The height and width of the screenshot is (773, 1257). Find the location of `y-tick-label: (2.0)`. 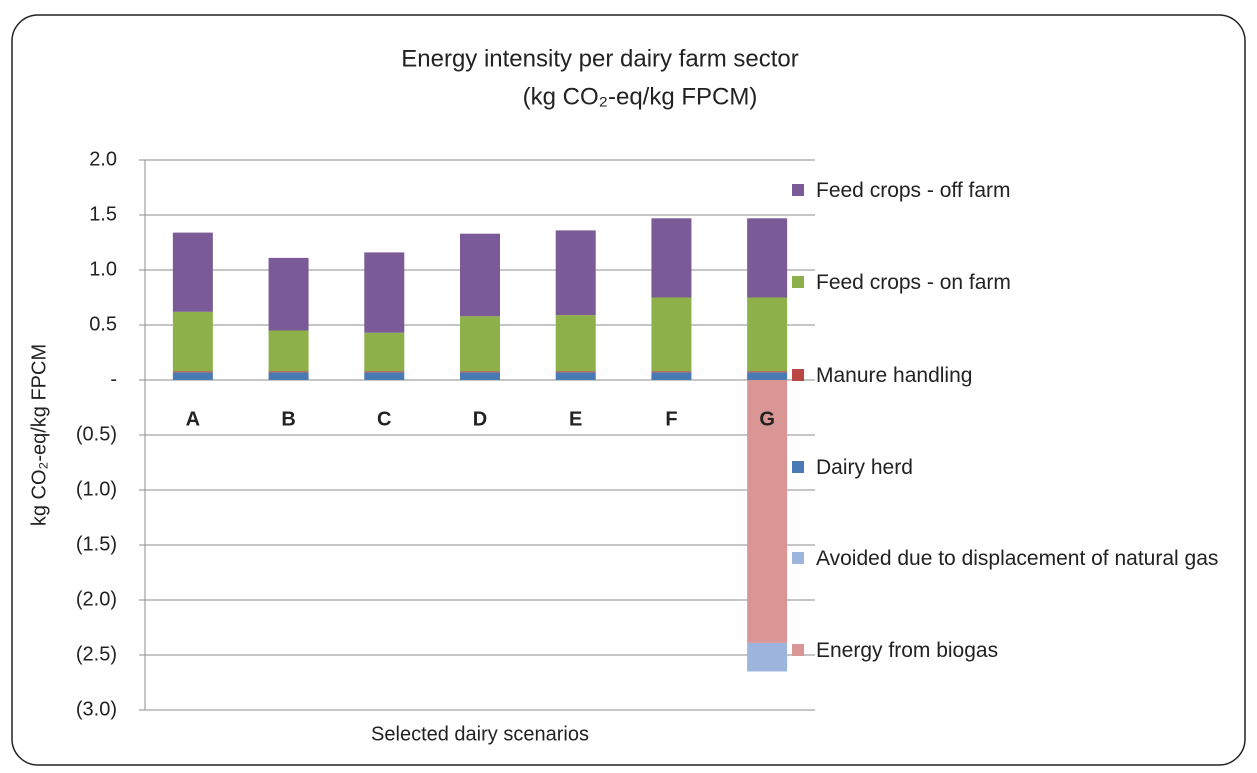

y-tick-label: (2.0) is located at coordinates (96, 599).